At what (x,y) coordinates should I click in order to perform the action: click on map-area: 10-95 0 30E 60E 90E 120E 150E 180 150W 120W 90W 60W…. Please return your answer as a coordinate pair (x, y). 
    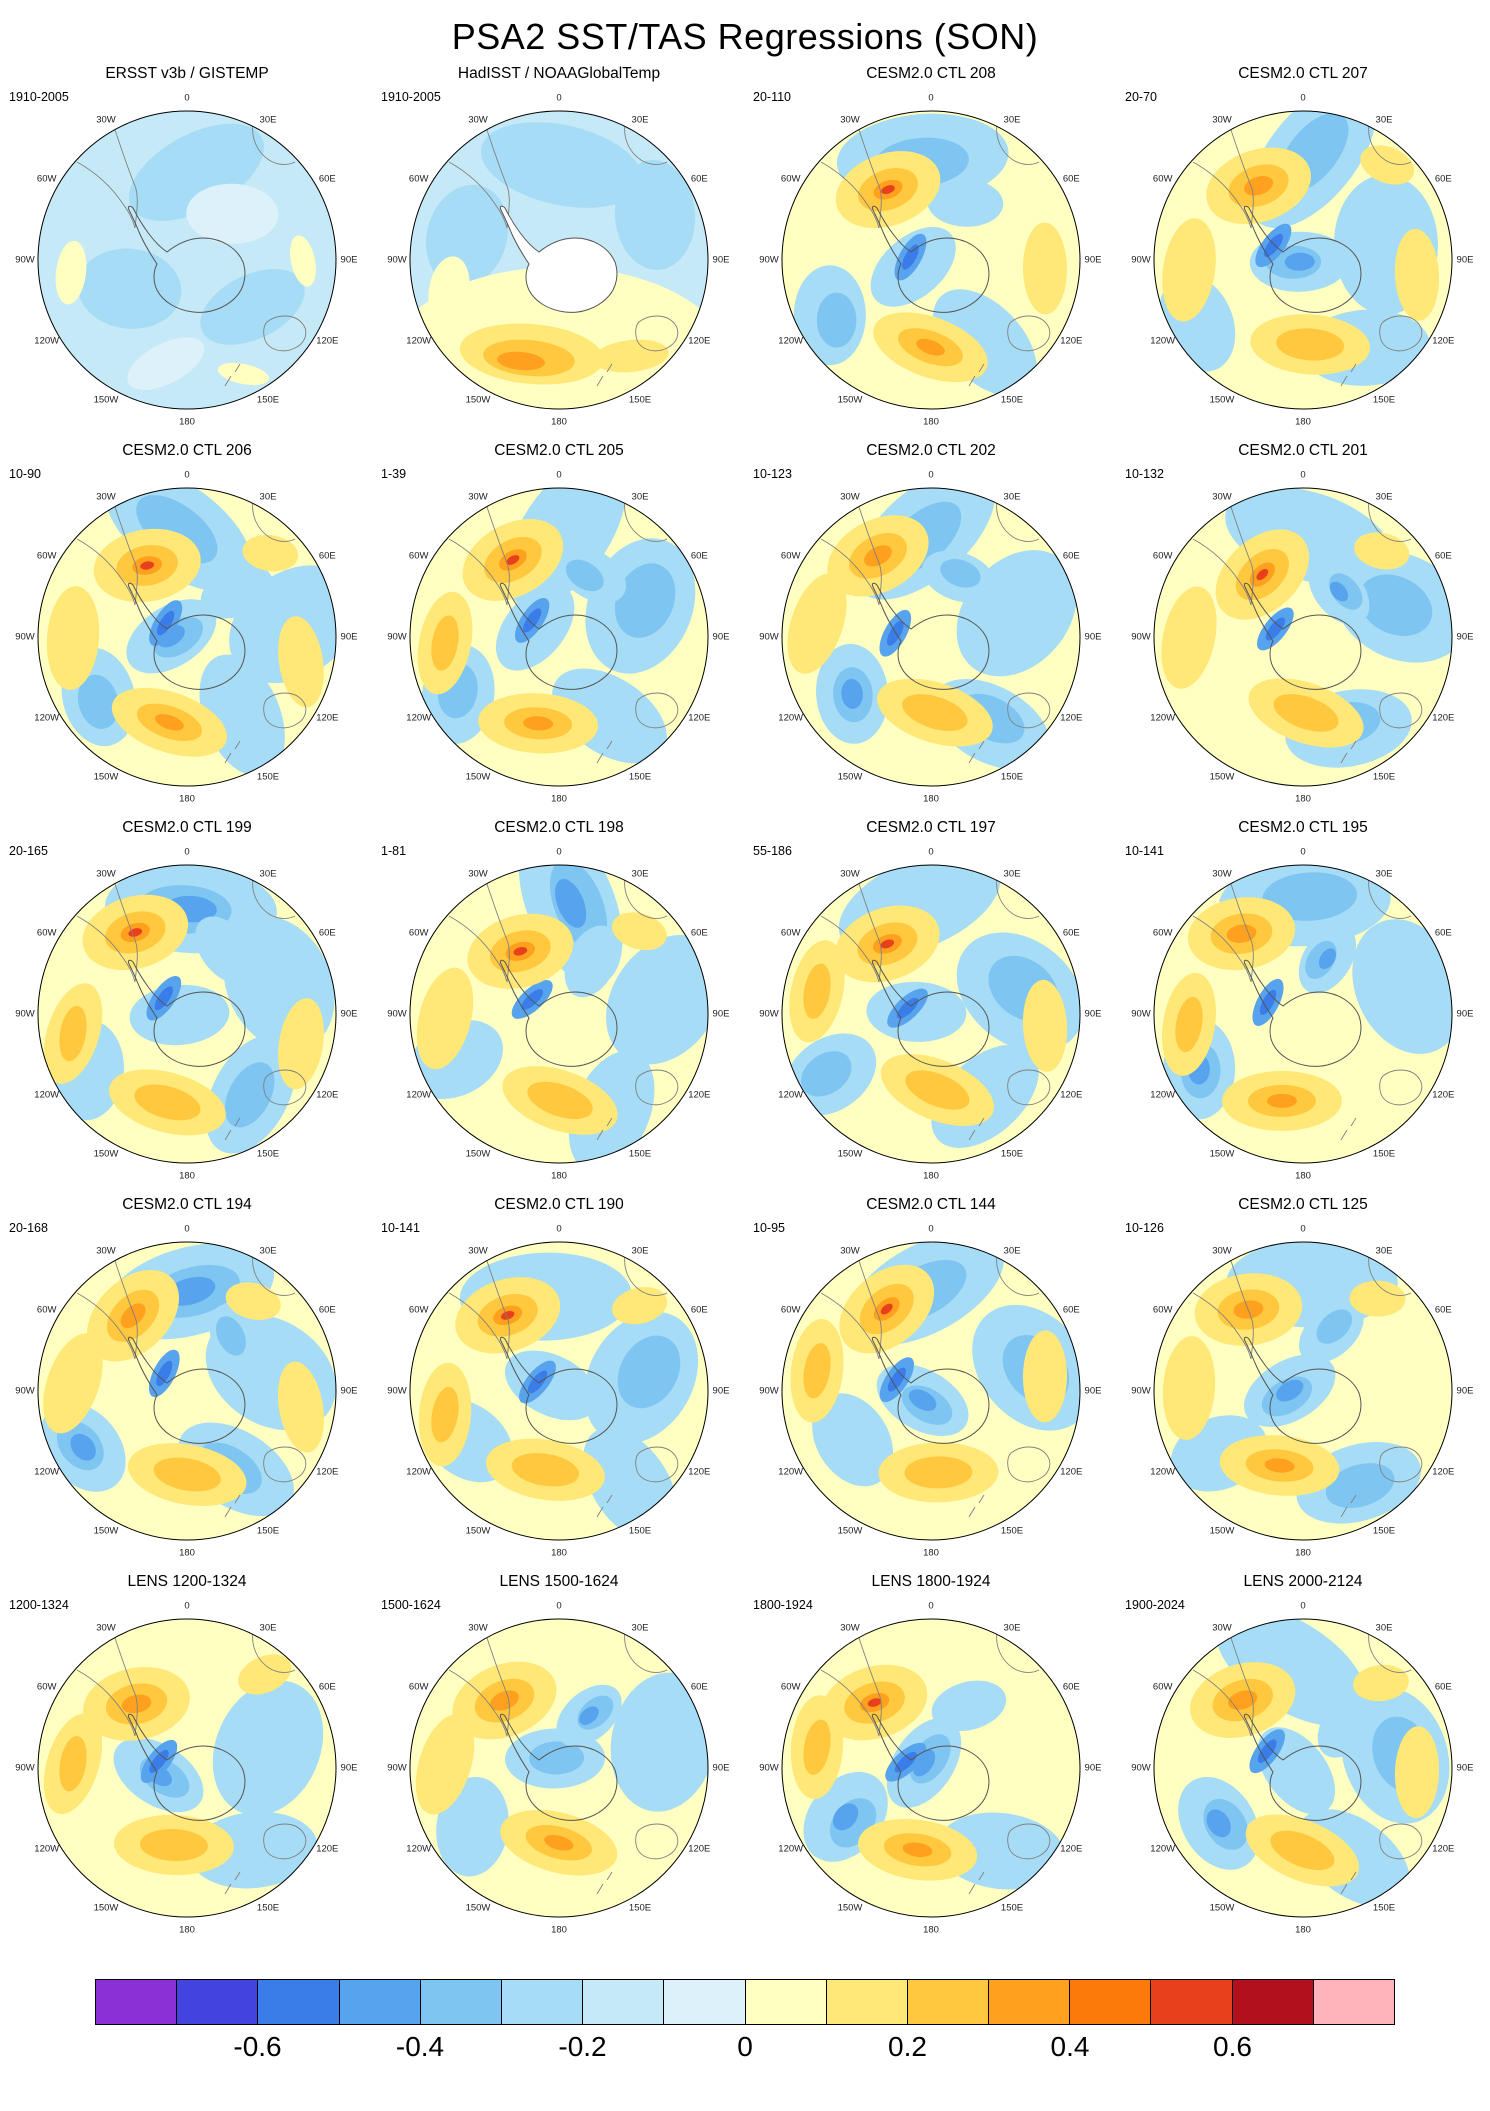
    Looking at the image, I should click on (931, 1391).